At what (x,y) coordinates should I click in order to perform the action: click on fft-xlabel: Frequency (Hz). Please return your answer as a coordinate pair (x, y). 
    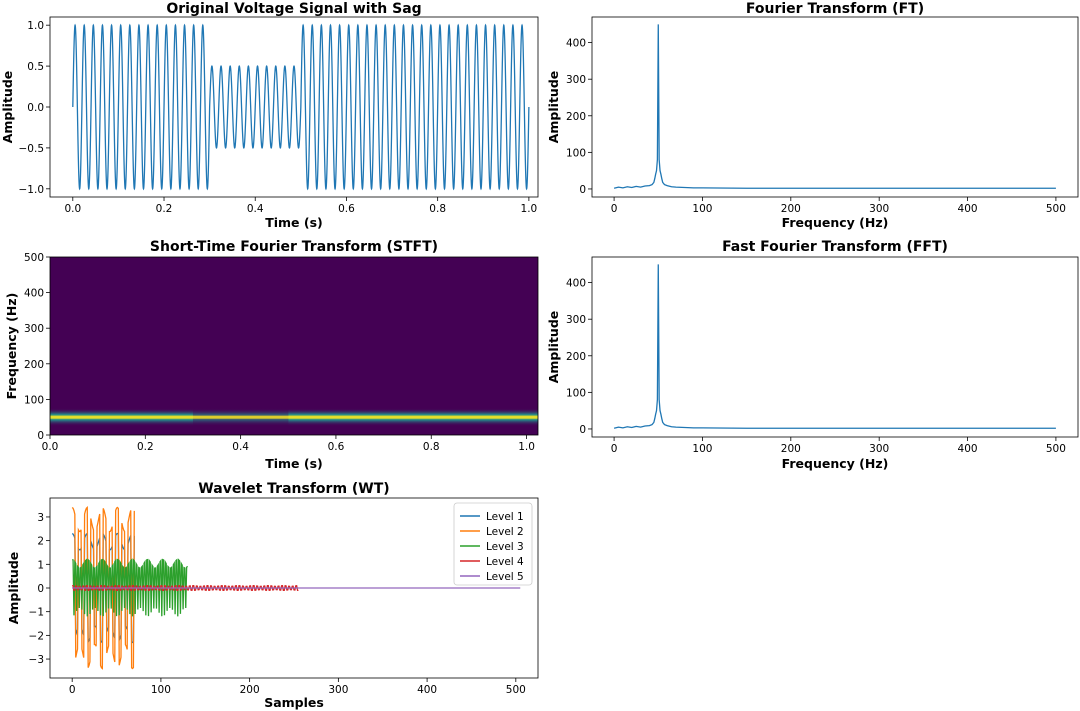
    Looking at the image, I should click on (835, 463).